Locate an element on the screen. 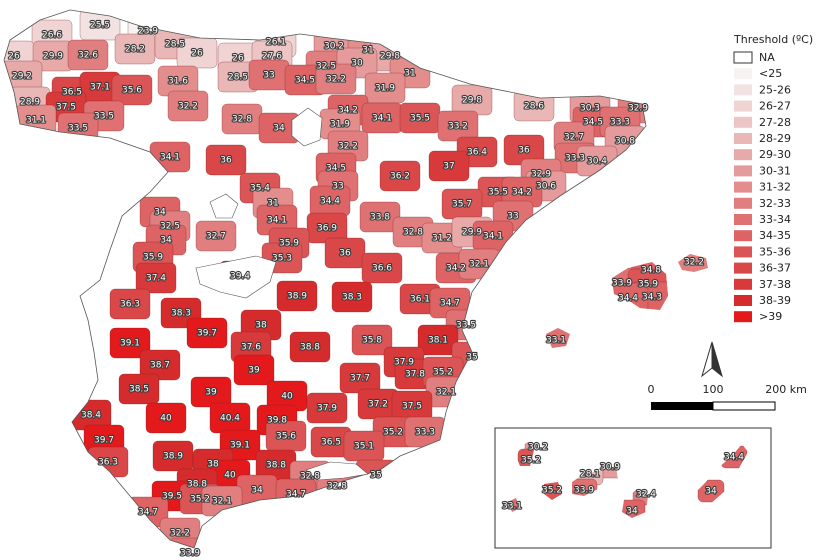 The image size is (840, 560). legend-label: 28-29 is located at coordinates (775, 138).